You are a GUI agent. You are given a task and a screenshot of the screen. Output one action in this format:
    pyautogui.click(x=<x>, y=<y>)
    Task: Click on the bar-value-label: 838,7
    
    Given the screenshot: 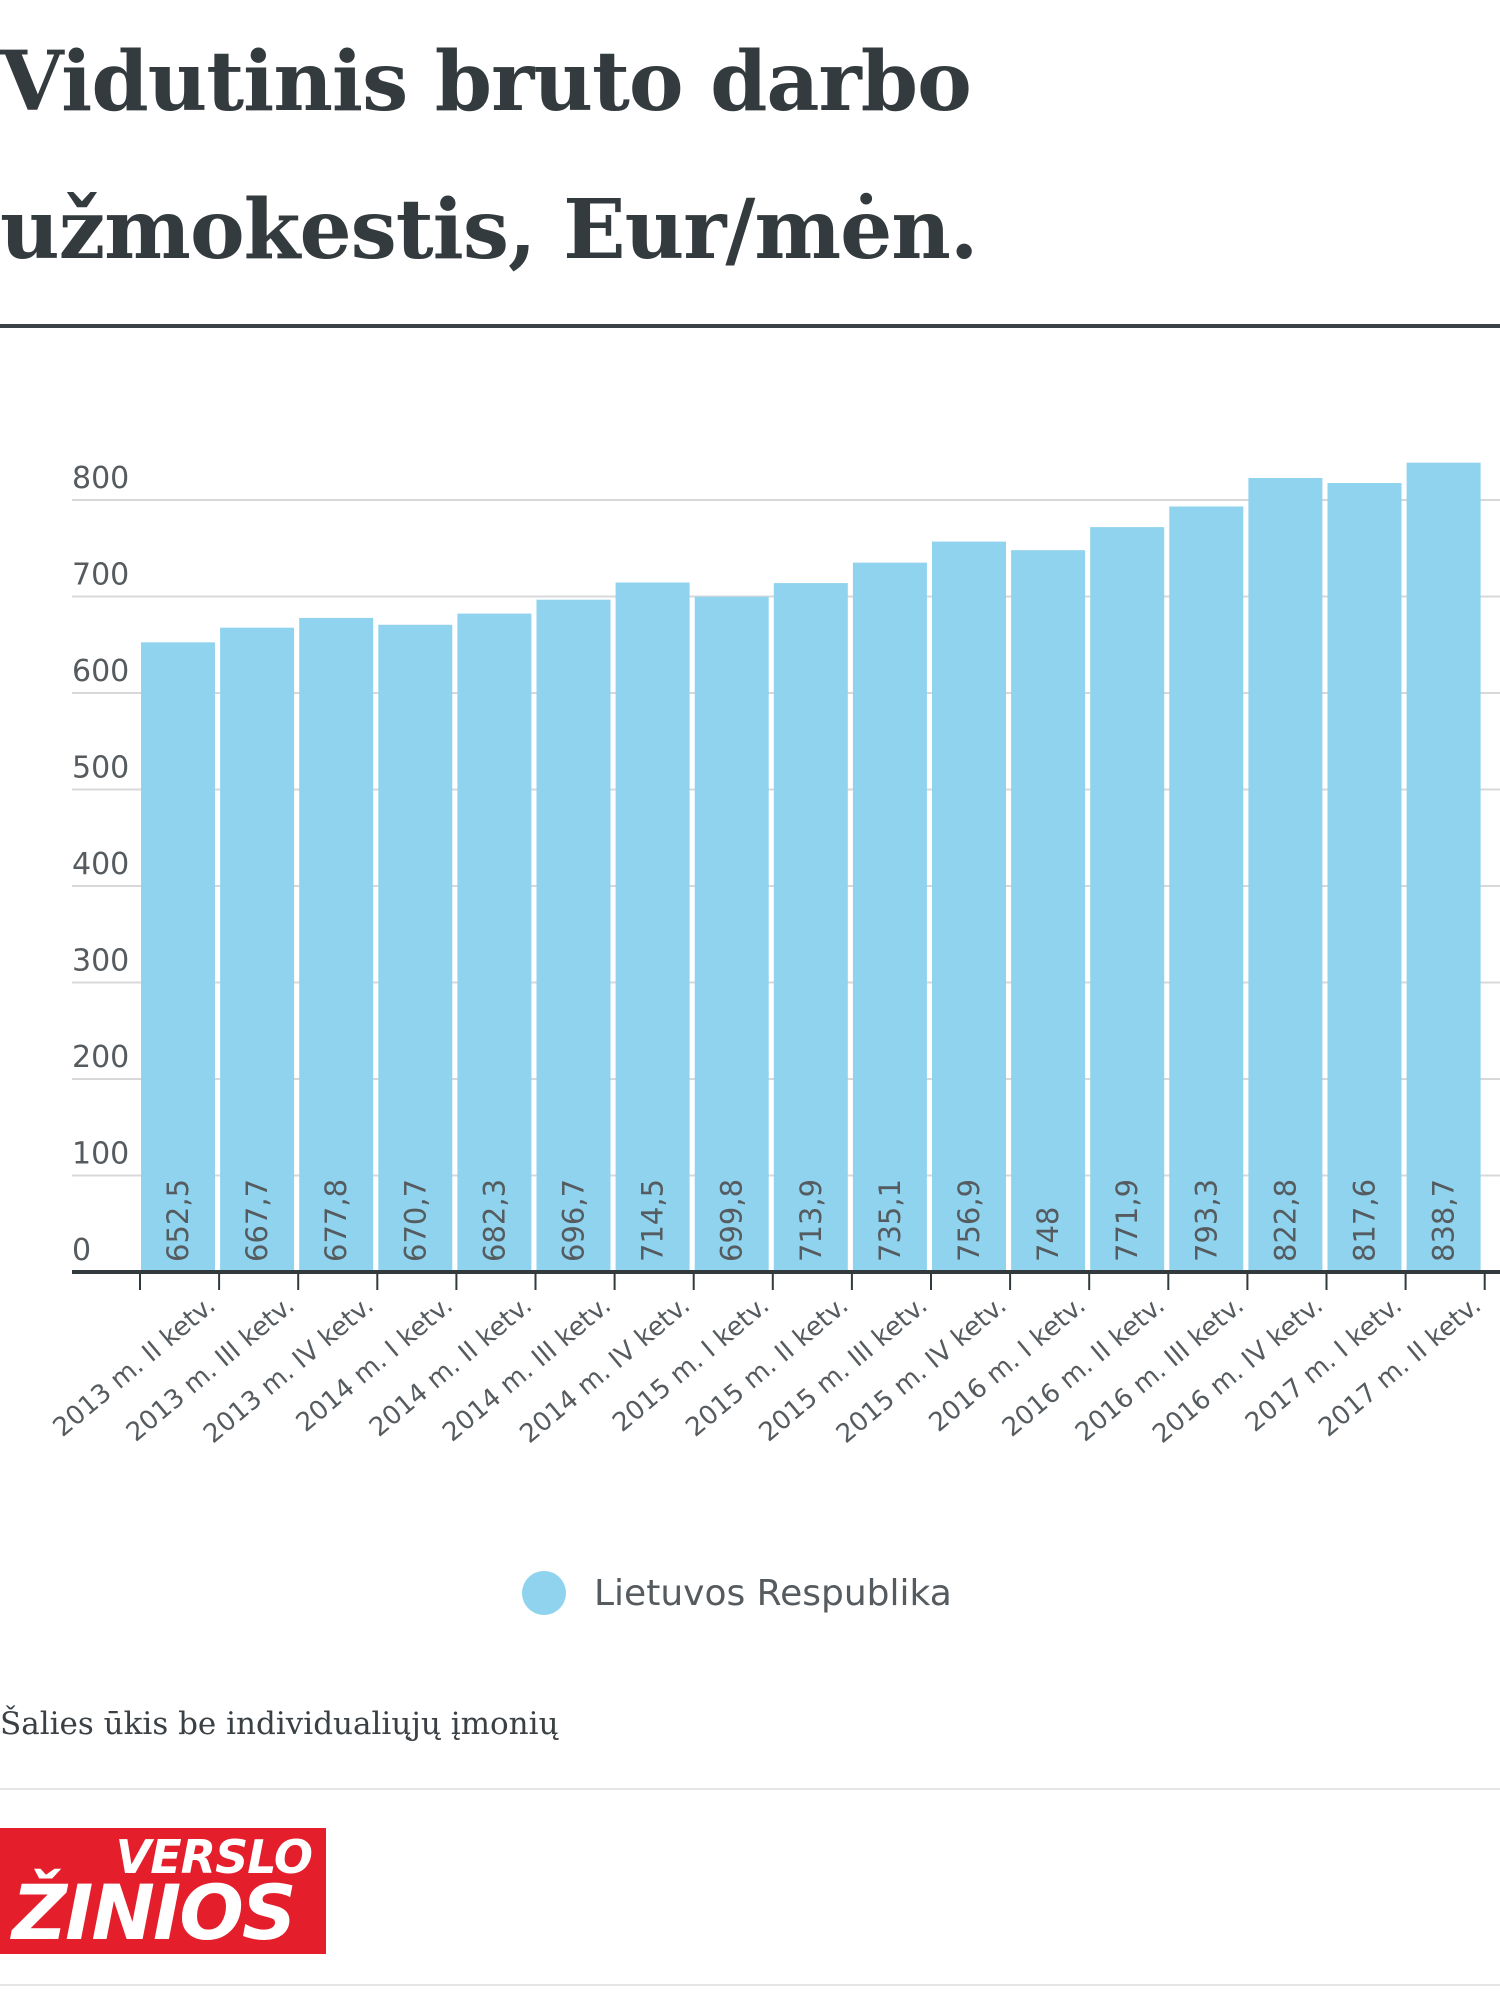 What is the action you would take?
    pyautogui.click(x=1444, y=1220)
    